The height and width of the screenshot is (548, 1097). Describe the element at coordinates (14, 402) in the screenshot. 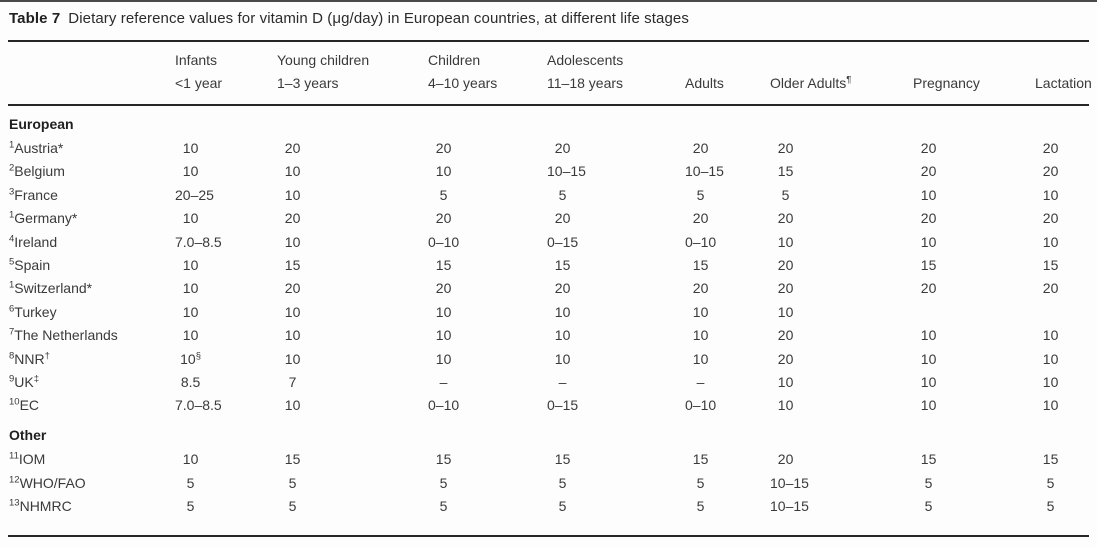

I see `footnote-marker: 10` at that location.